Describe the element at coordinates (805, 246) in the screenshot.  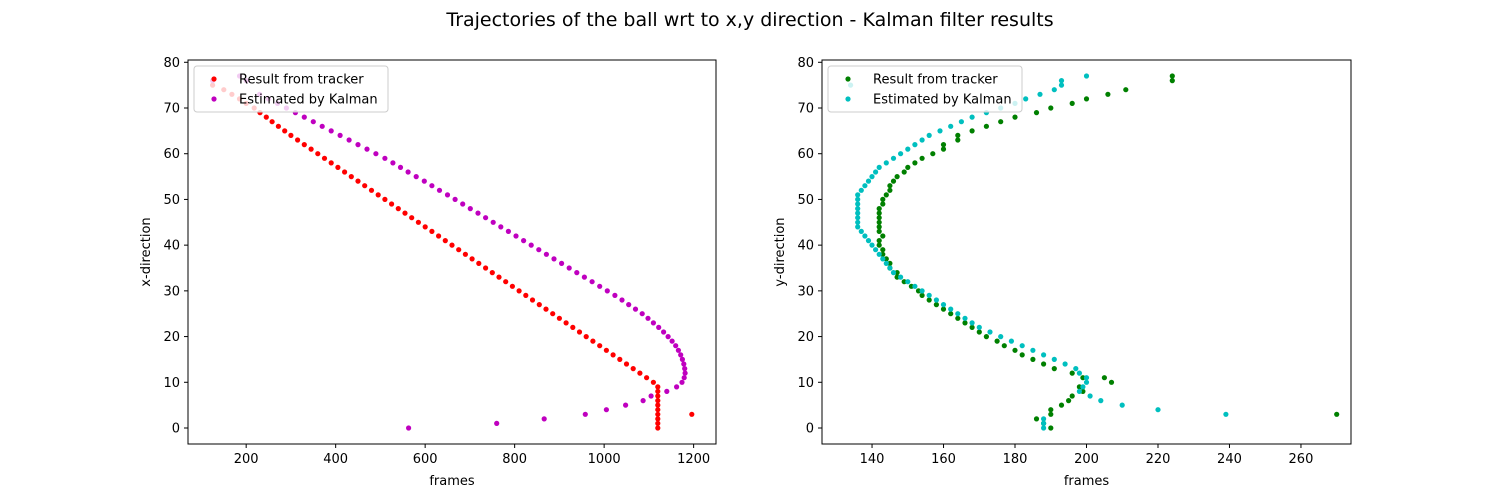
I see `chart-1-ytick-label-4: 40` at that location.